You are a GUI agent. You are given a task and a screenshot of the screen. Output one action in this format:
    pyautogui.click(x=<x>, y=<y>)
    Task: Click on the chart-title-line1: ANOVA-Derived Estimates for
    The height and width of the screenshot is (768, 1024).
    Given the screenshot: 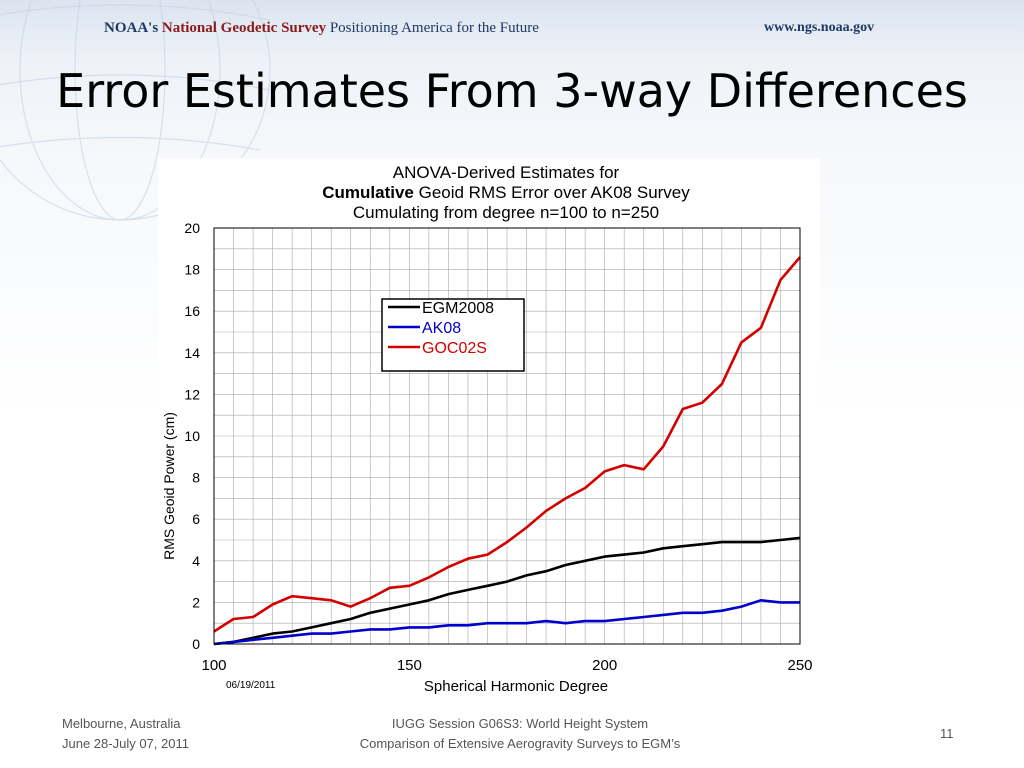 What is the action you would take?
    pyautogui.click(x=506, y=172)
    